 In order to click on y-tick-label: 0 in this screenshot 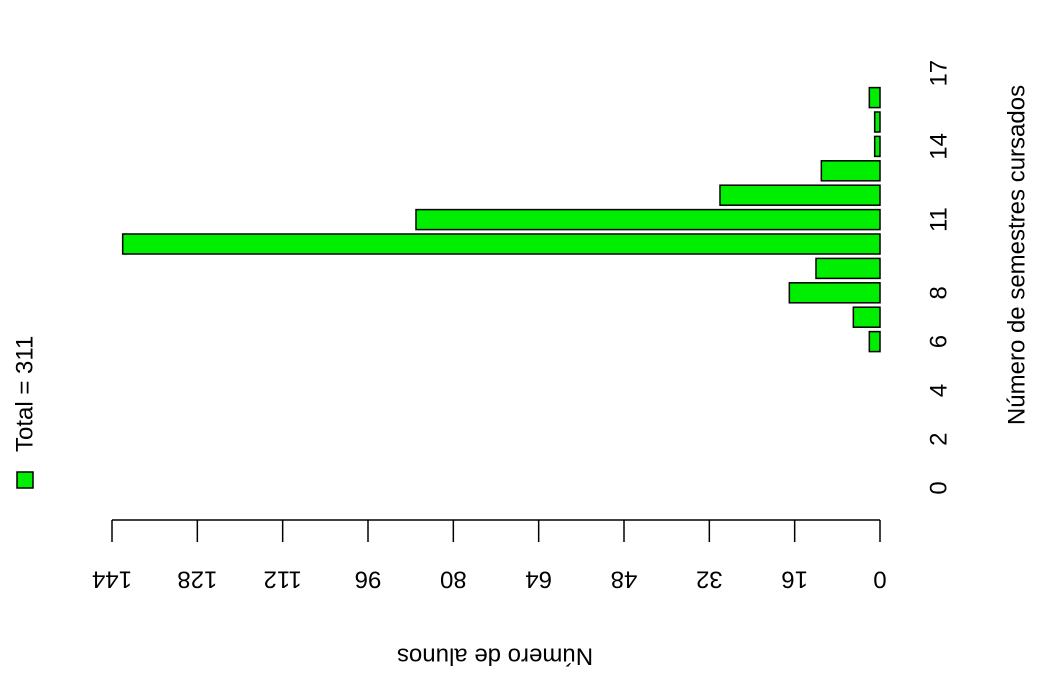, I will do `click(938, 487)`.